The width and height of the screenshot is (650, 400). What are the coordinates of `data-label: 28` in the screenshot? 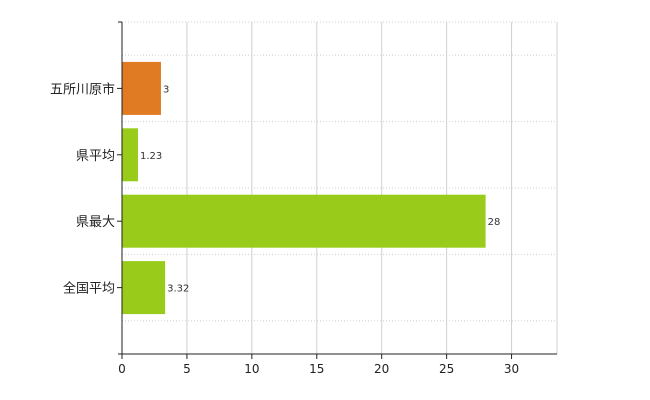 It's located at (494, 222).